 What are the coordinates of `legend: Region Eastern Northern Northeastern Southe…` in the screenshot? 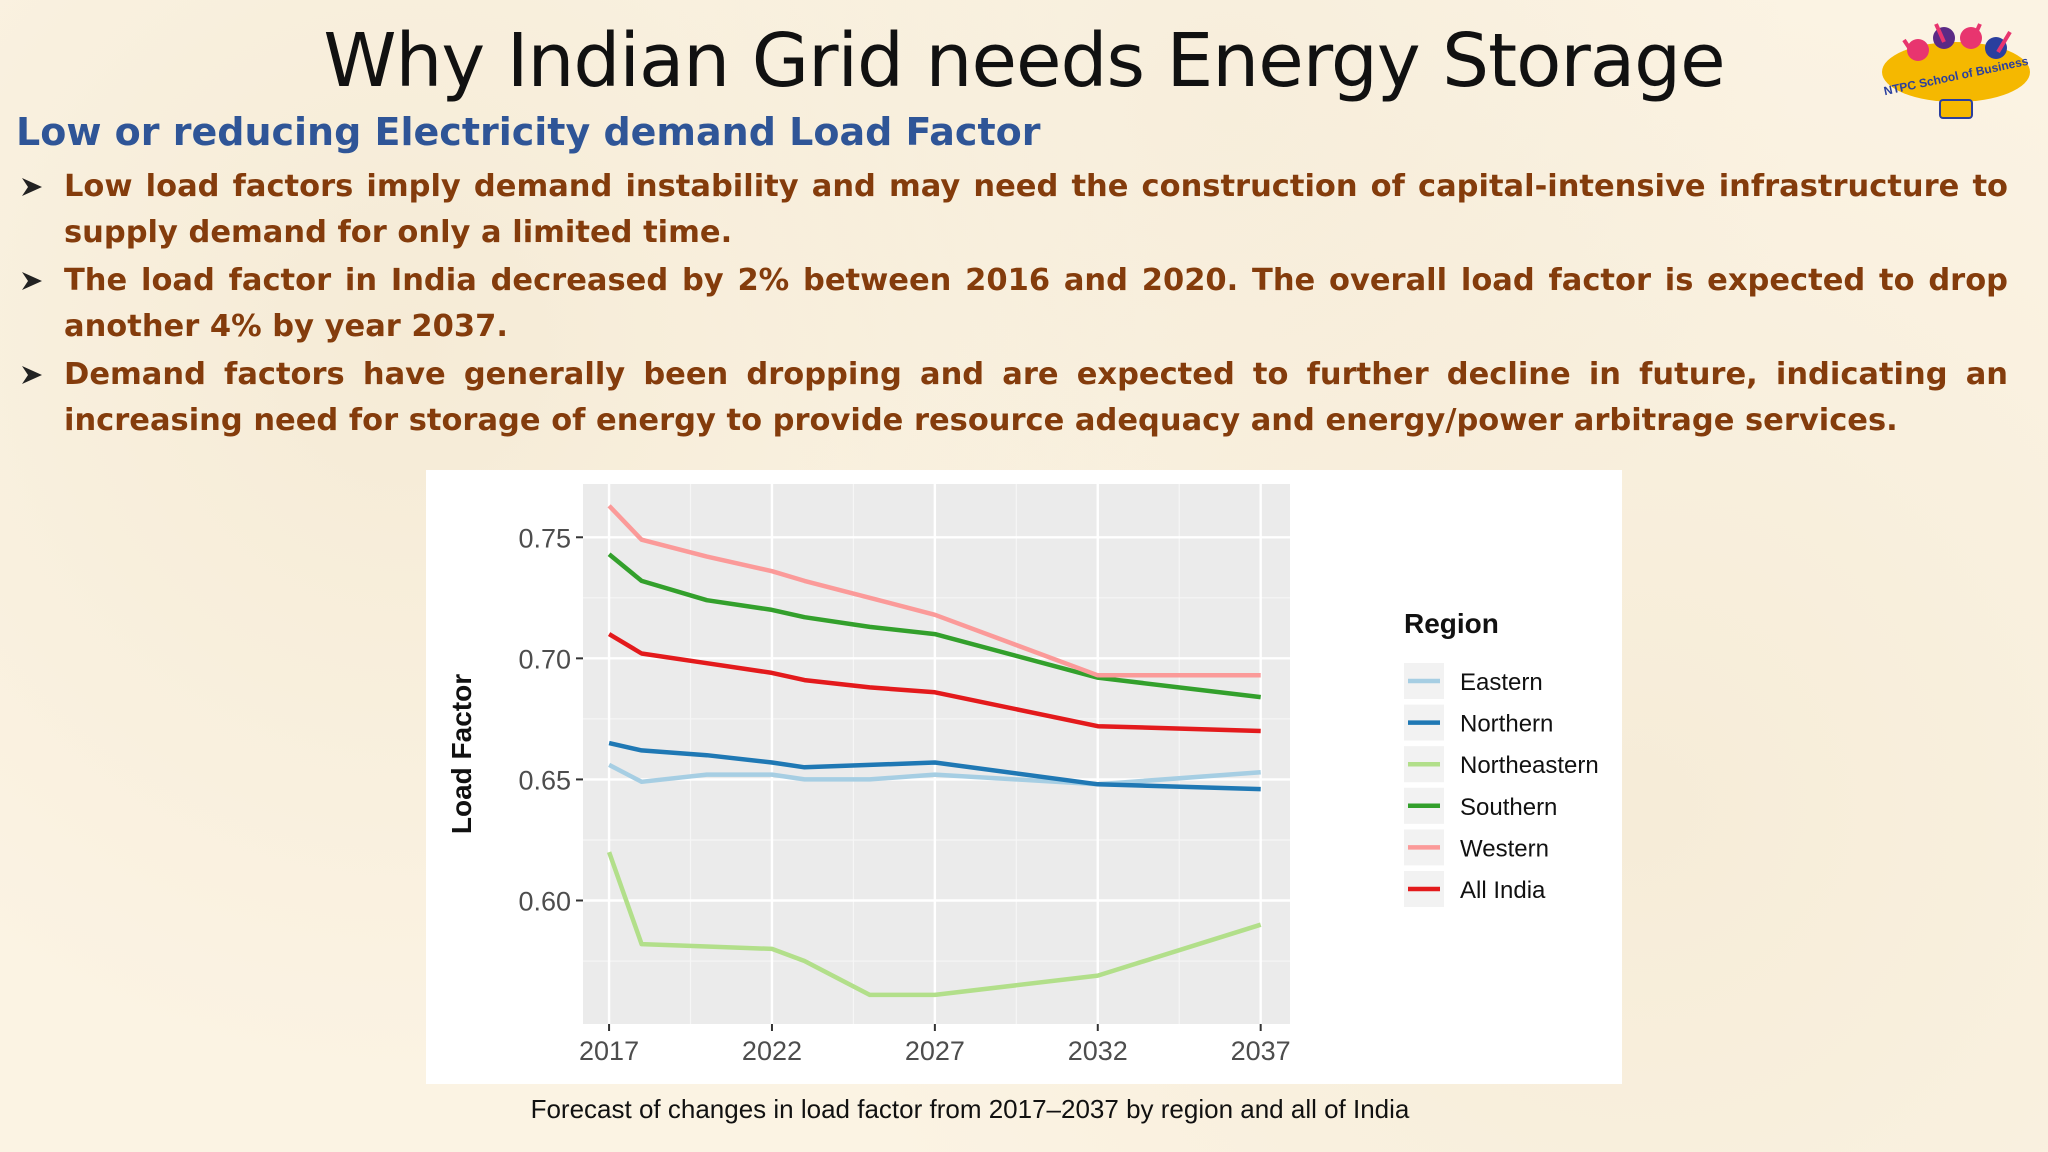 It's located at (1501, 757).